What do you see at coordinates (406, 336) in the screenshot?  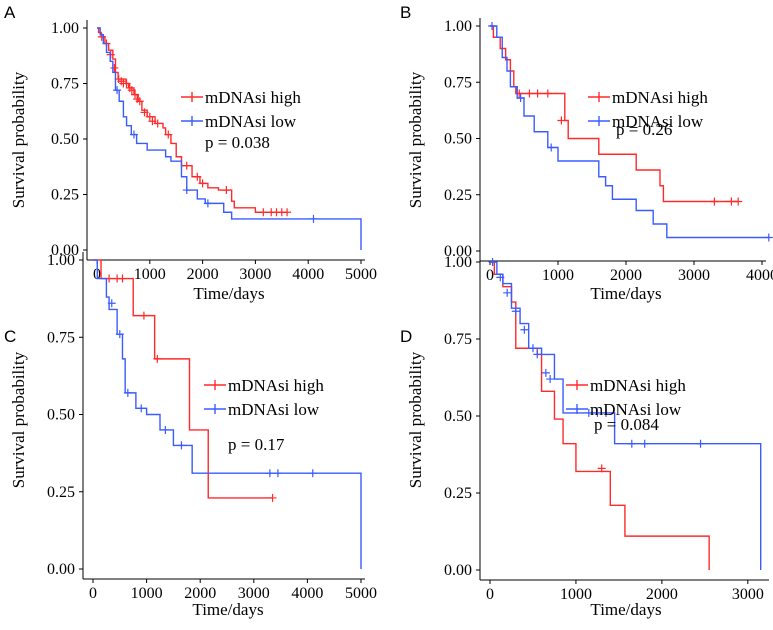 I see `panel-letter: D` at bounding box center [406, 336].